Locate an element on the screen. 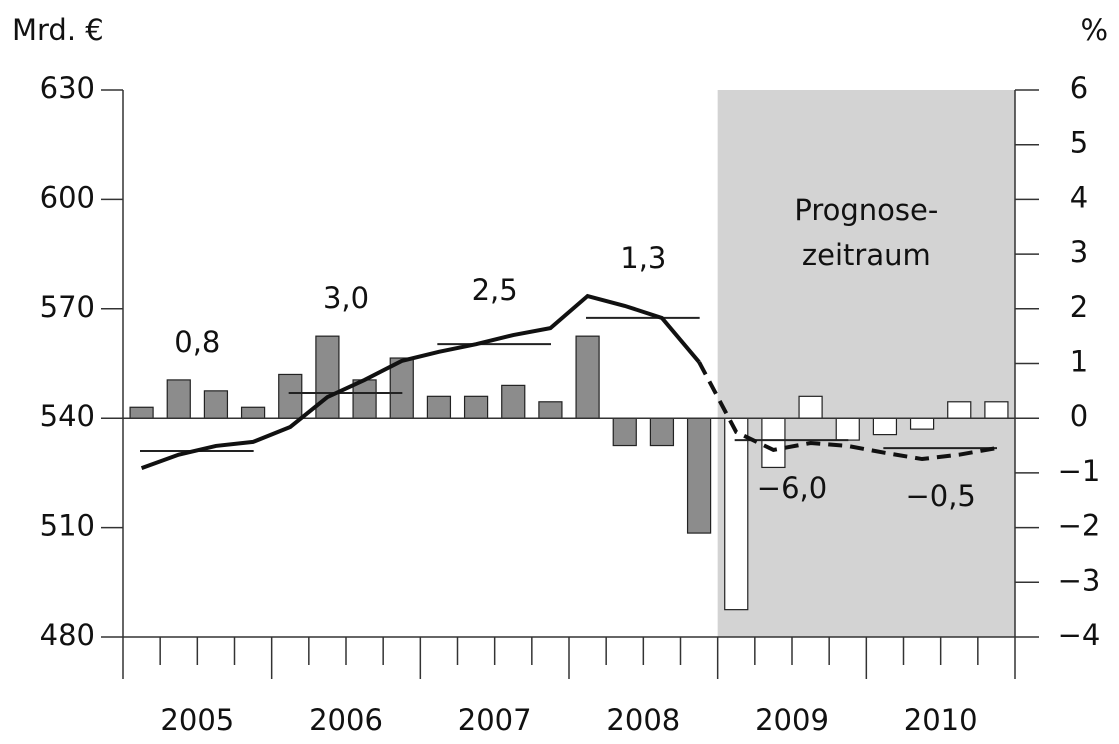  y-tick-label: 540 is located at coordinates (67, 416).